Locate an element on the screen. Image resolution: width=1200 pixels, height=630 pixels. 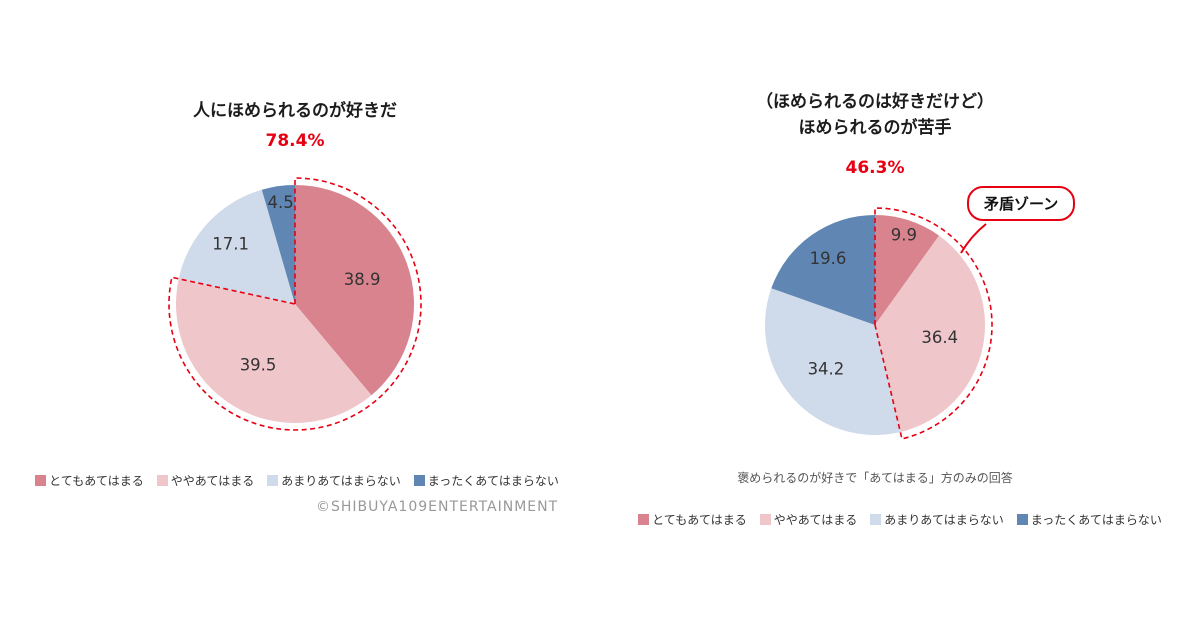
pie-chart-like-praise: 38.9 39.5 17.1 4.5 is located at coordinates (295, 304).